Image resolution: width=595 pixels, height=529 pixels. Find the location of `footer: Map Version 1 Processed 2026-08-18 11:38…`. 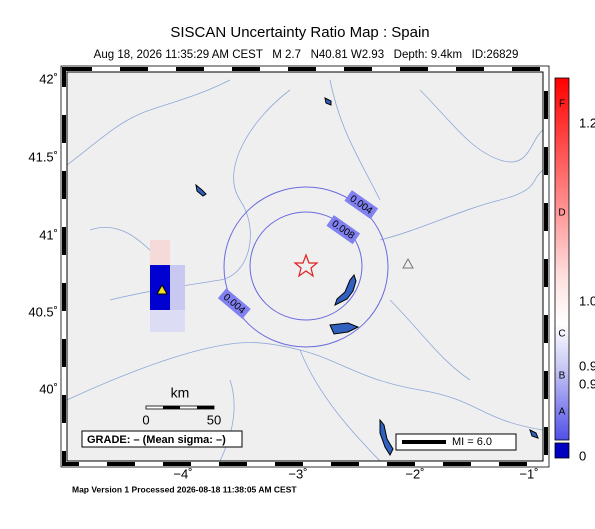

footer: Map Version 1 Processed 2026-08-18 11:38… is located at coordinates (184, 489).